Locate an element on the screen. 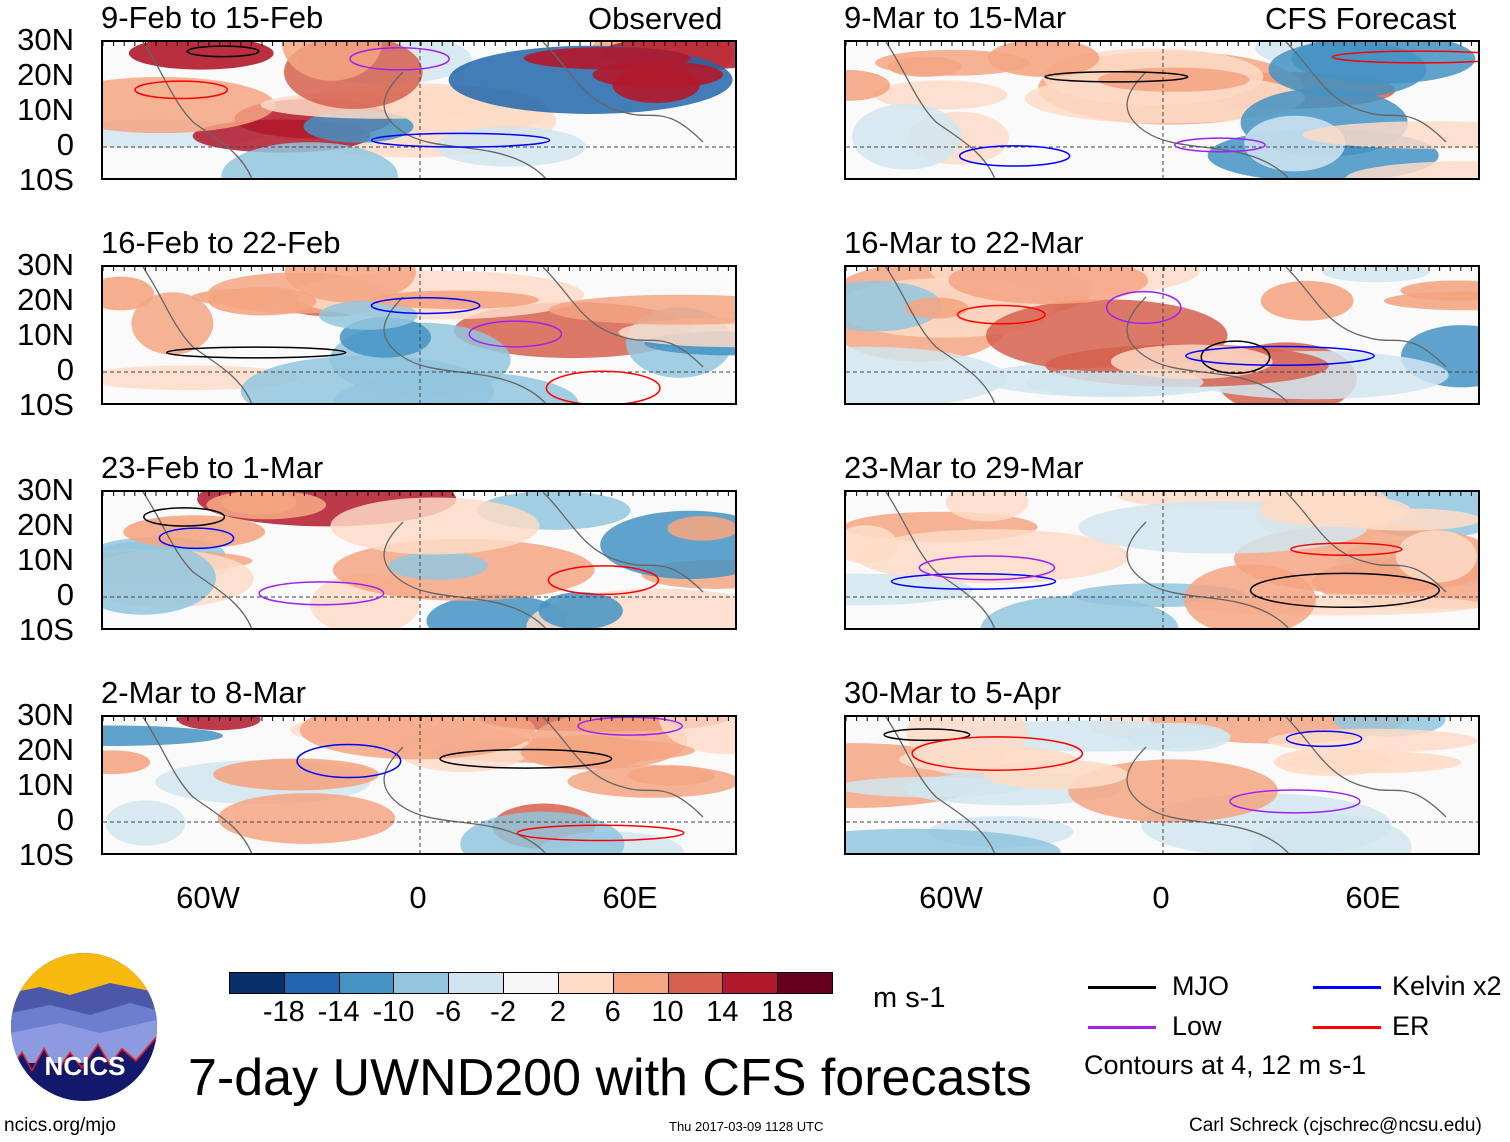 Image resolution: width=1510 pixels, height=1142 pixels. colorbar-tick-label: 2 is located at coordinates (557, 1012).